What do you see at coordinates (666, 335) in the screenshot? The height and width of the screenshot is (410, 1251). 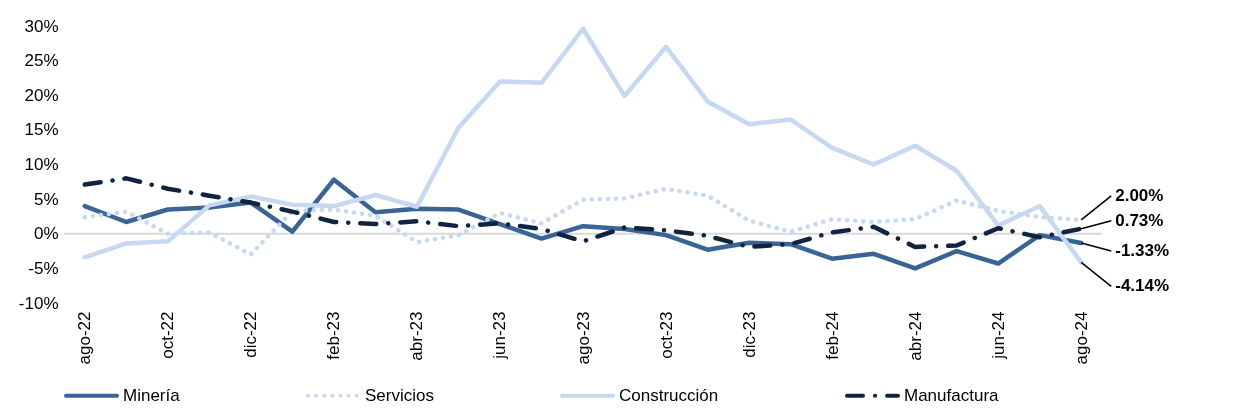 I see `x-tick-label: oct-23` at bounding box center [666, 335].